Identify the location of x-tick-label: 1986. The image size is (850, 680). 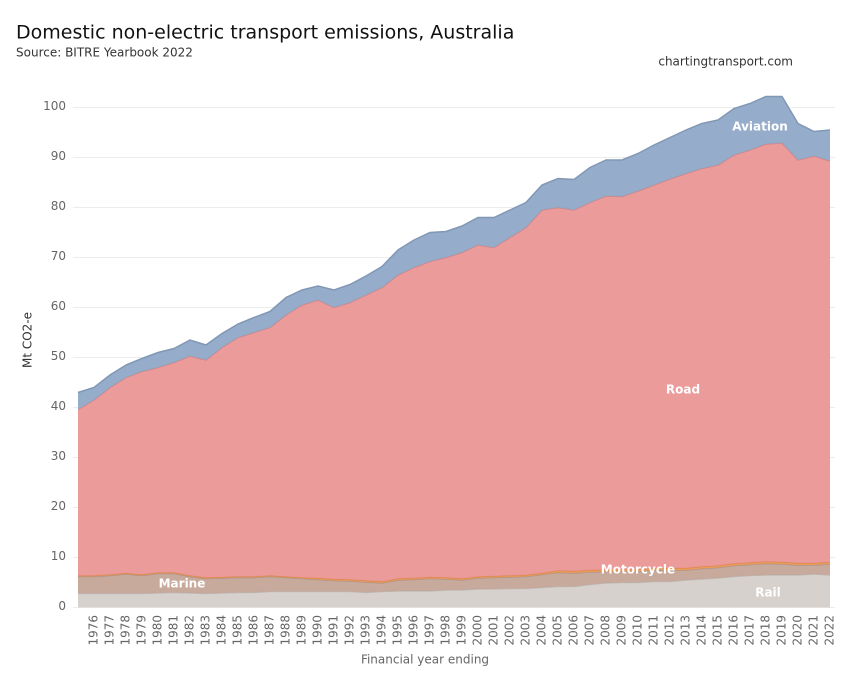
(254, 630).